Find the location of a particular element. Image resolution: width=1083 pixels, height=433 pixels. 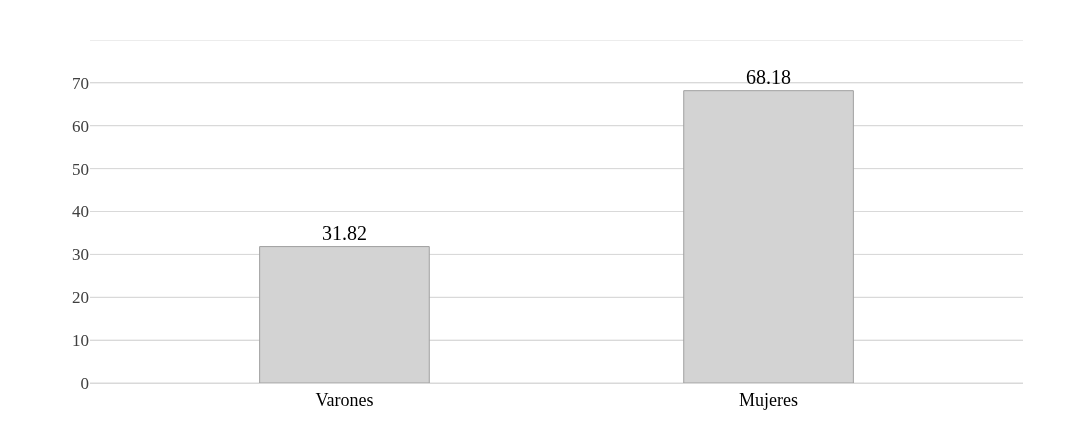

y-tick-label: 20 is located at coordinates (80, 298).